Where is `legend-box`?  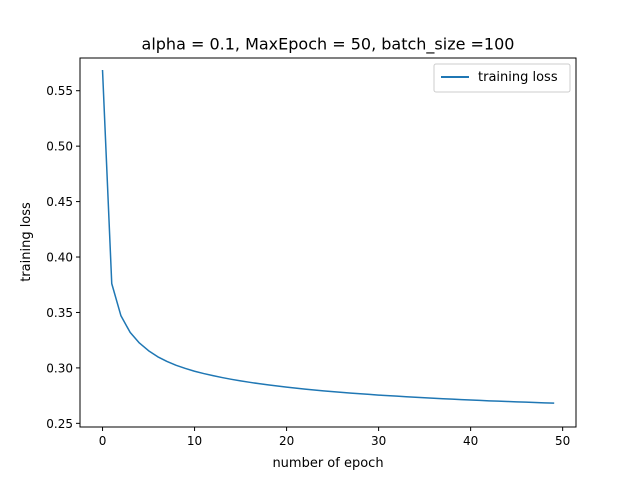
legend-box is located at coordinates (502, 78).